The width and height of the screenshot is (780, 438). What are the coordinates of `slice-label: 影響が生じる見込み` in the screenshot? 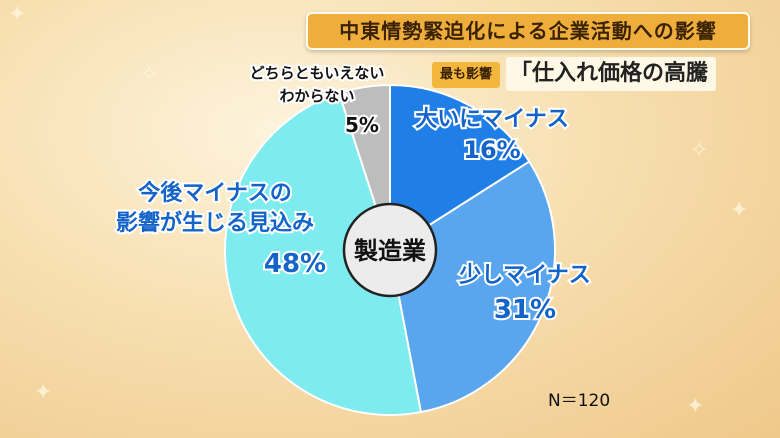 It's located at (215, 223).